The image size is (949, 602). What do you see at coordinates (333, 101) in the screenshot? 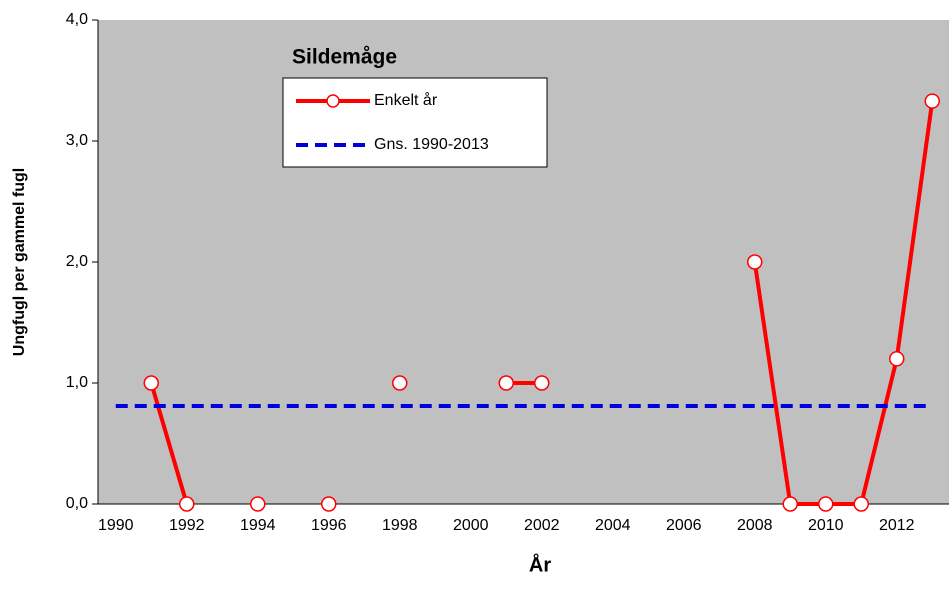
I see `legend-marker` at bounding box center [333, 101].